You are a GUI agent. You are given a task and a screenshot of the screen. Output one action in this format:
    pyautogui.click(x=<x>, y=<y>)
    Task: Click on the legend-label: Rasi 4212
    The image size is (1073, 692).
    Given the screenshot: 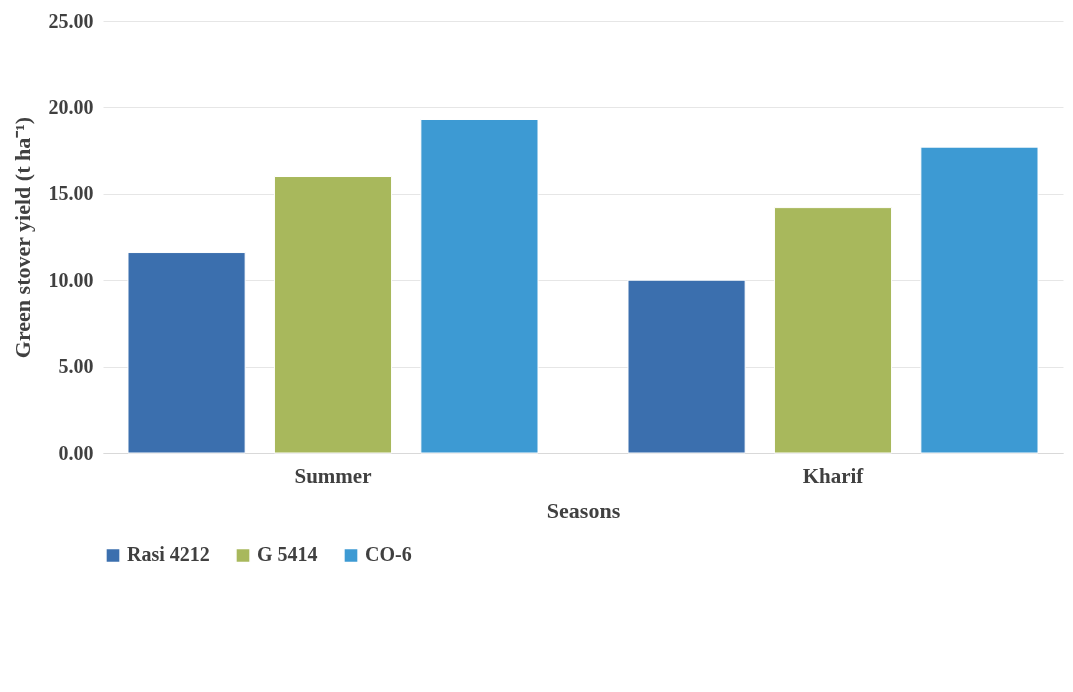 What is the action you would take?
    pyautogui.click(x=168, y=554)
    